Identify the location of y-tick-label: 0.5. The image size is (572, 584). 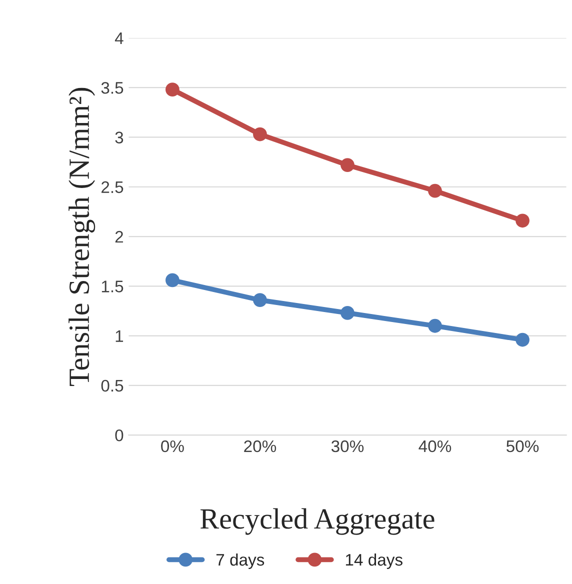
(112, 386).